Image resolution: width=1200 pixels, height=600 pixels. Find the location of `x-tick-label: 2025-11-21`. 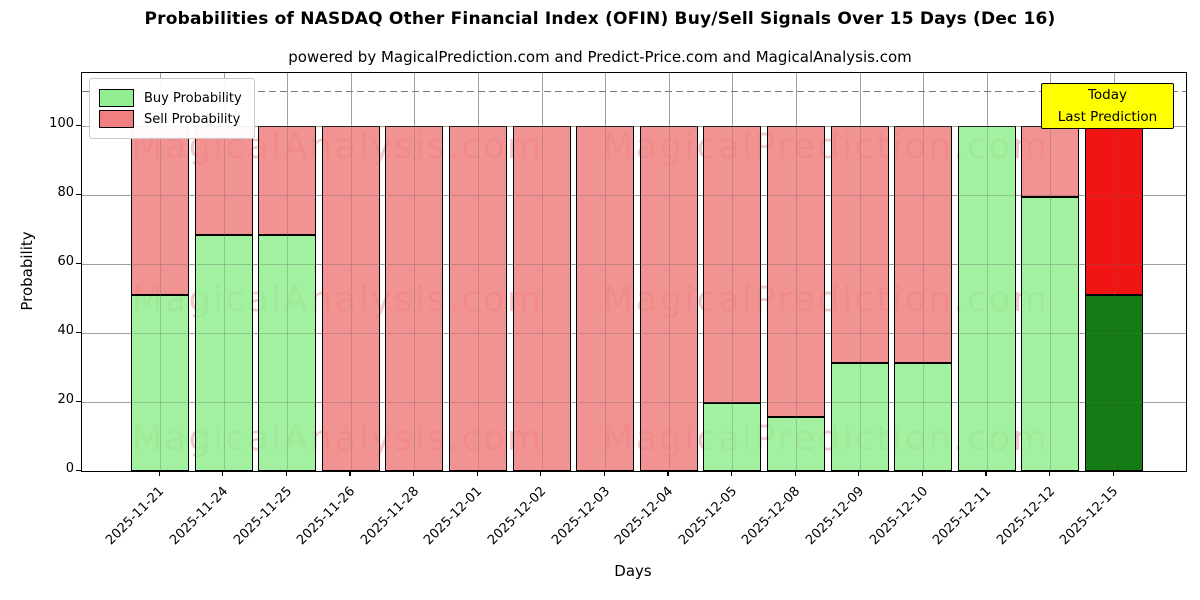

x-tick-label: 2025-11-21 is located at coordinates (135, 516).